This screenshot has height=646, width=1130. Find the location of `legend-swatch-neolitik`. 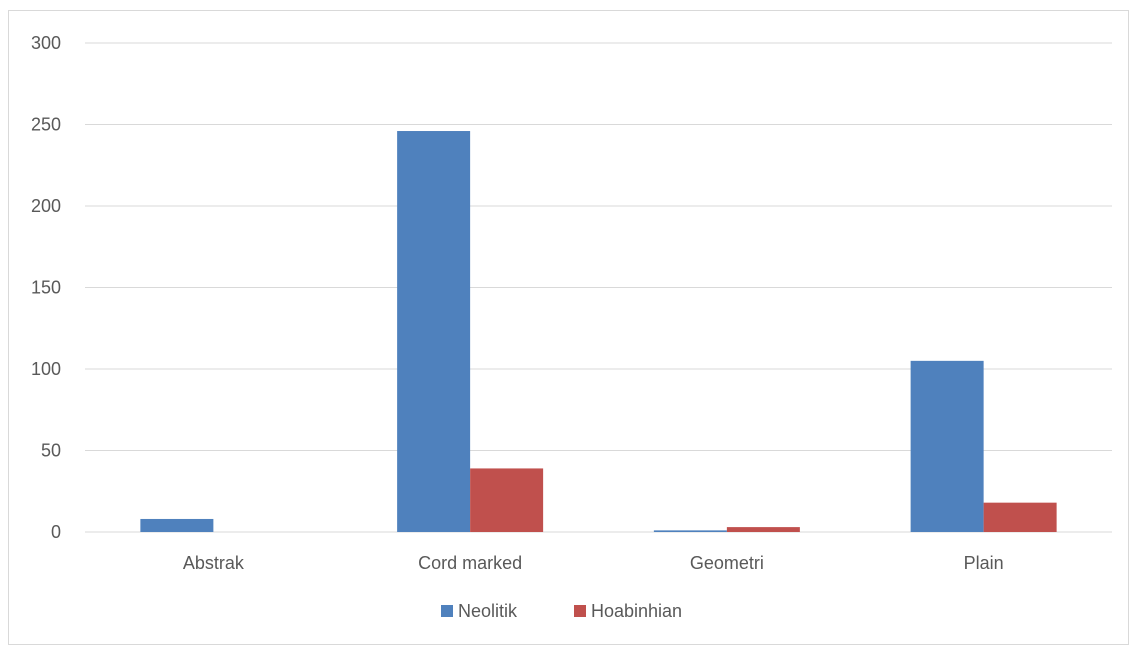

legend-swatch-neolitik is located at coordinates (447, 611).